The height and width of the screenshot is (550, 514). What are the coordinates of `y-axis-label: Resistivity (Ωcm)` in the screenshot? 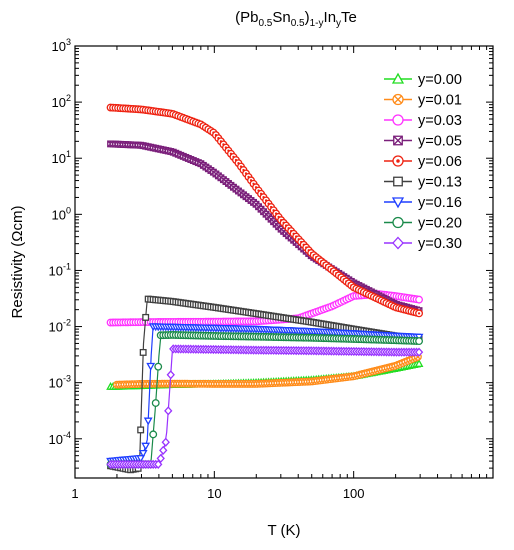 It's located at (17, 262).